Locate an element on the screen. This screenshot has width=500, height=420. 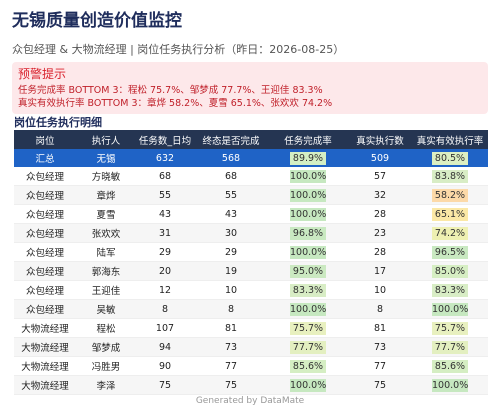
alert-title: 预警提示 is located at coordinates (42, 74).